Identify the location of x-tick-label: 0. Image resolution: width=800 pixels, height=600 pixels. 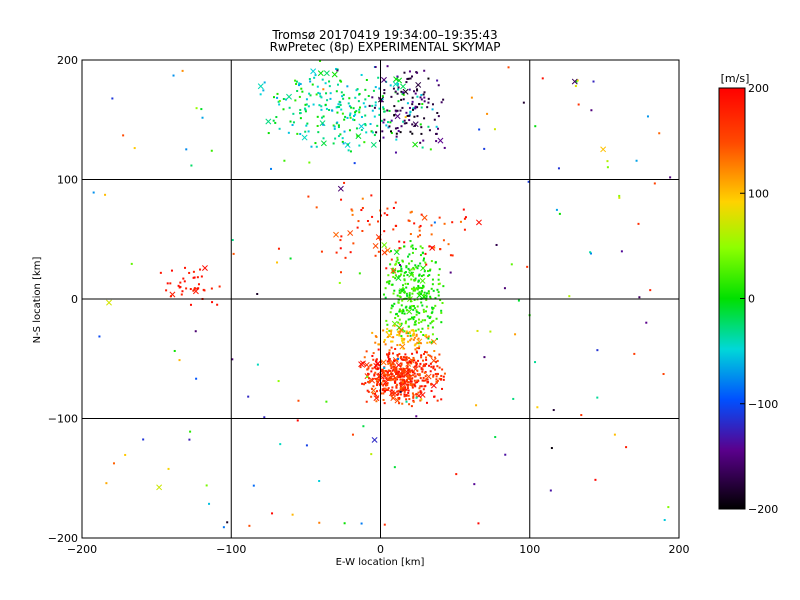
(380, 549).